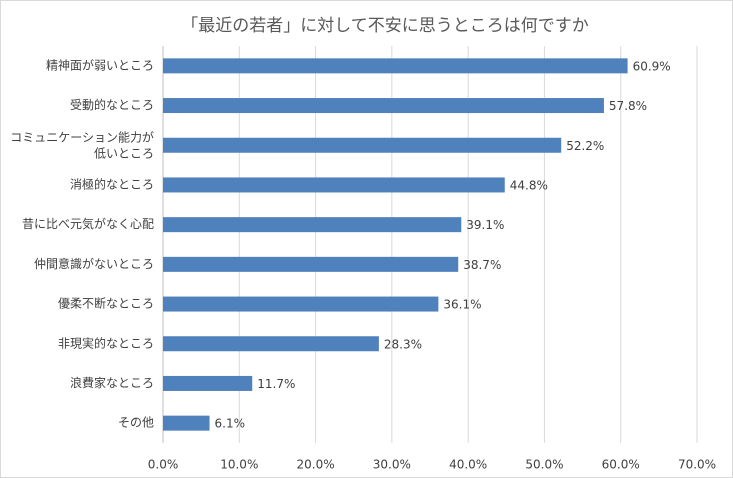 This screenshot has height=478, width=733. Describe the element at coordinates (112, 382) in the screenshot. I see `y-tick-label: 浪費家なところ` at that location.